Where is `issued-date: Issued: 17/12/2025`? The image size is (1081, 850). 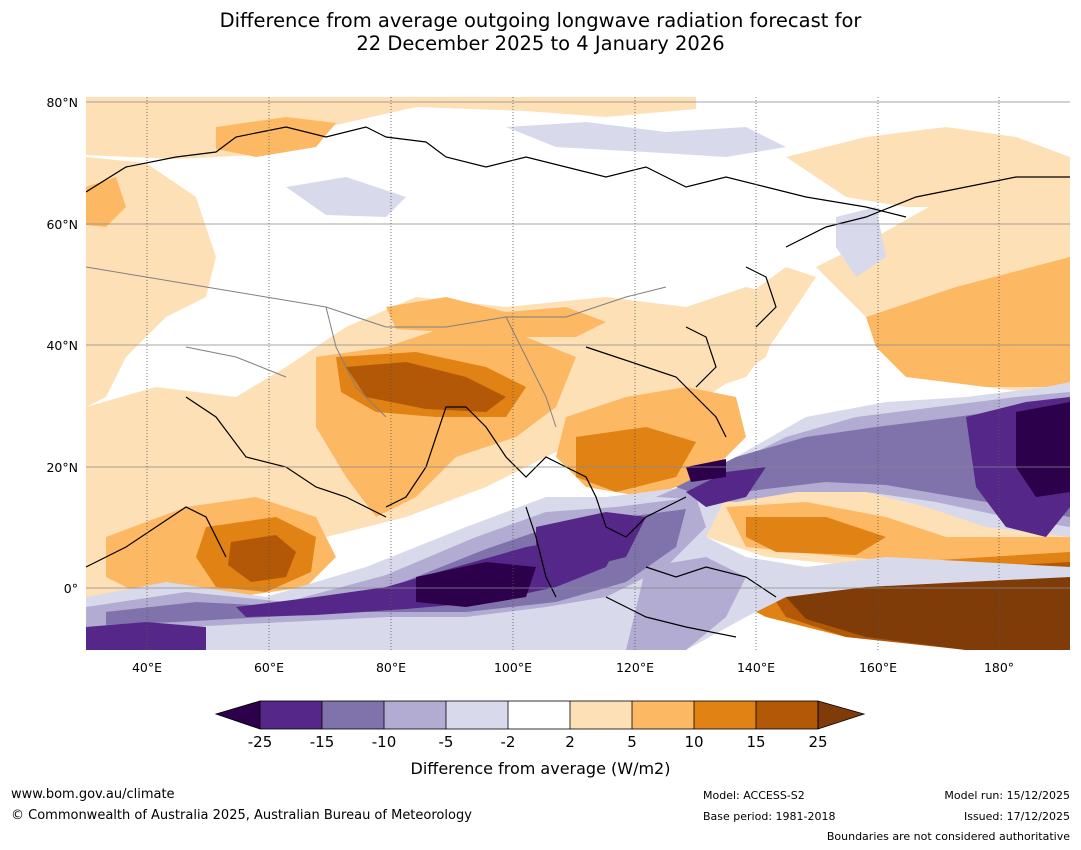
issued-date: Issued: 17/12/2025 is located at coordinates (1016, 816).